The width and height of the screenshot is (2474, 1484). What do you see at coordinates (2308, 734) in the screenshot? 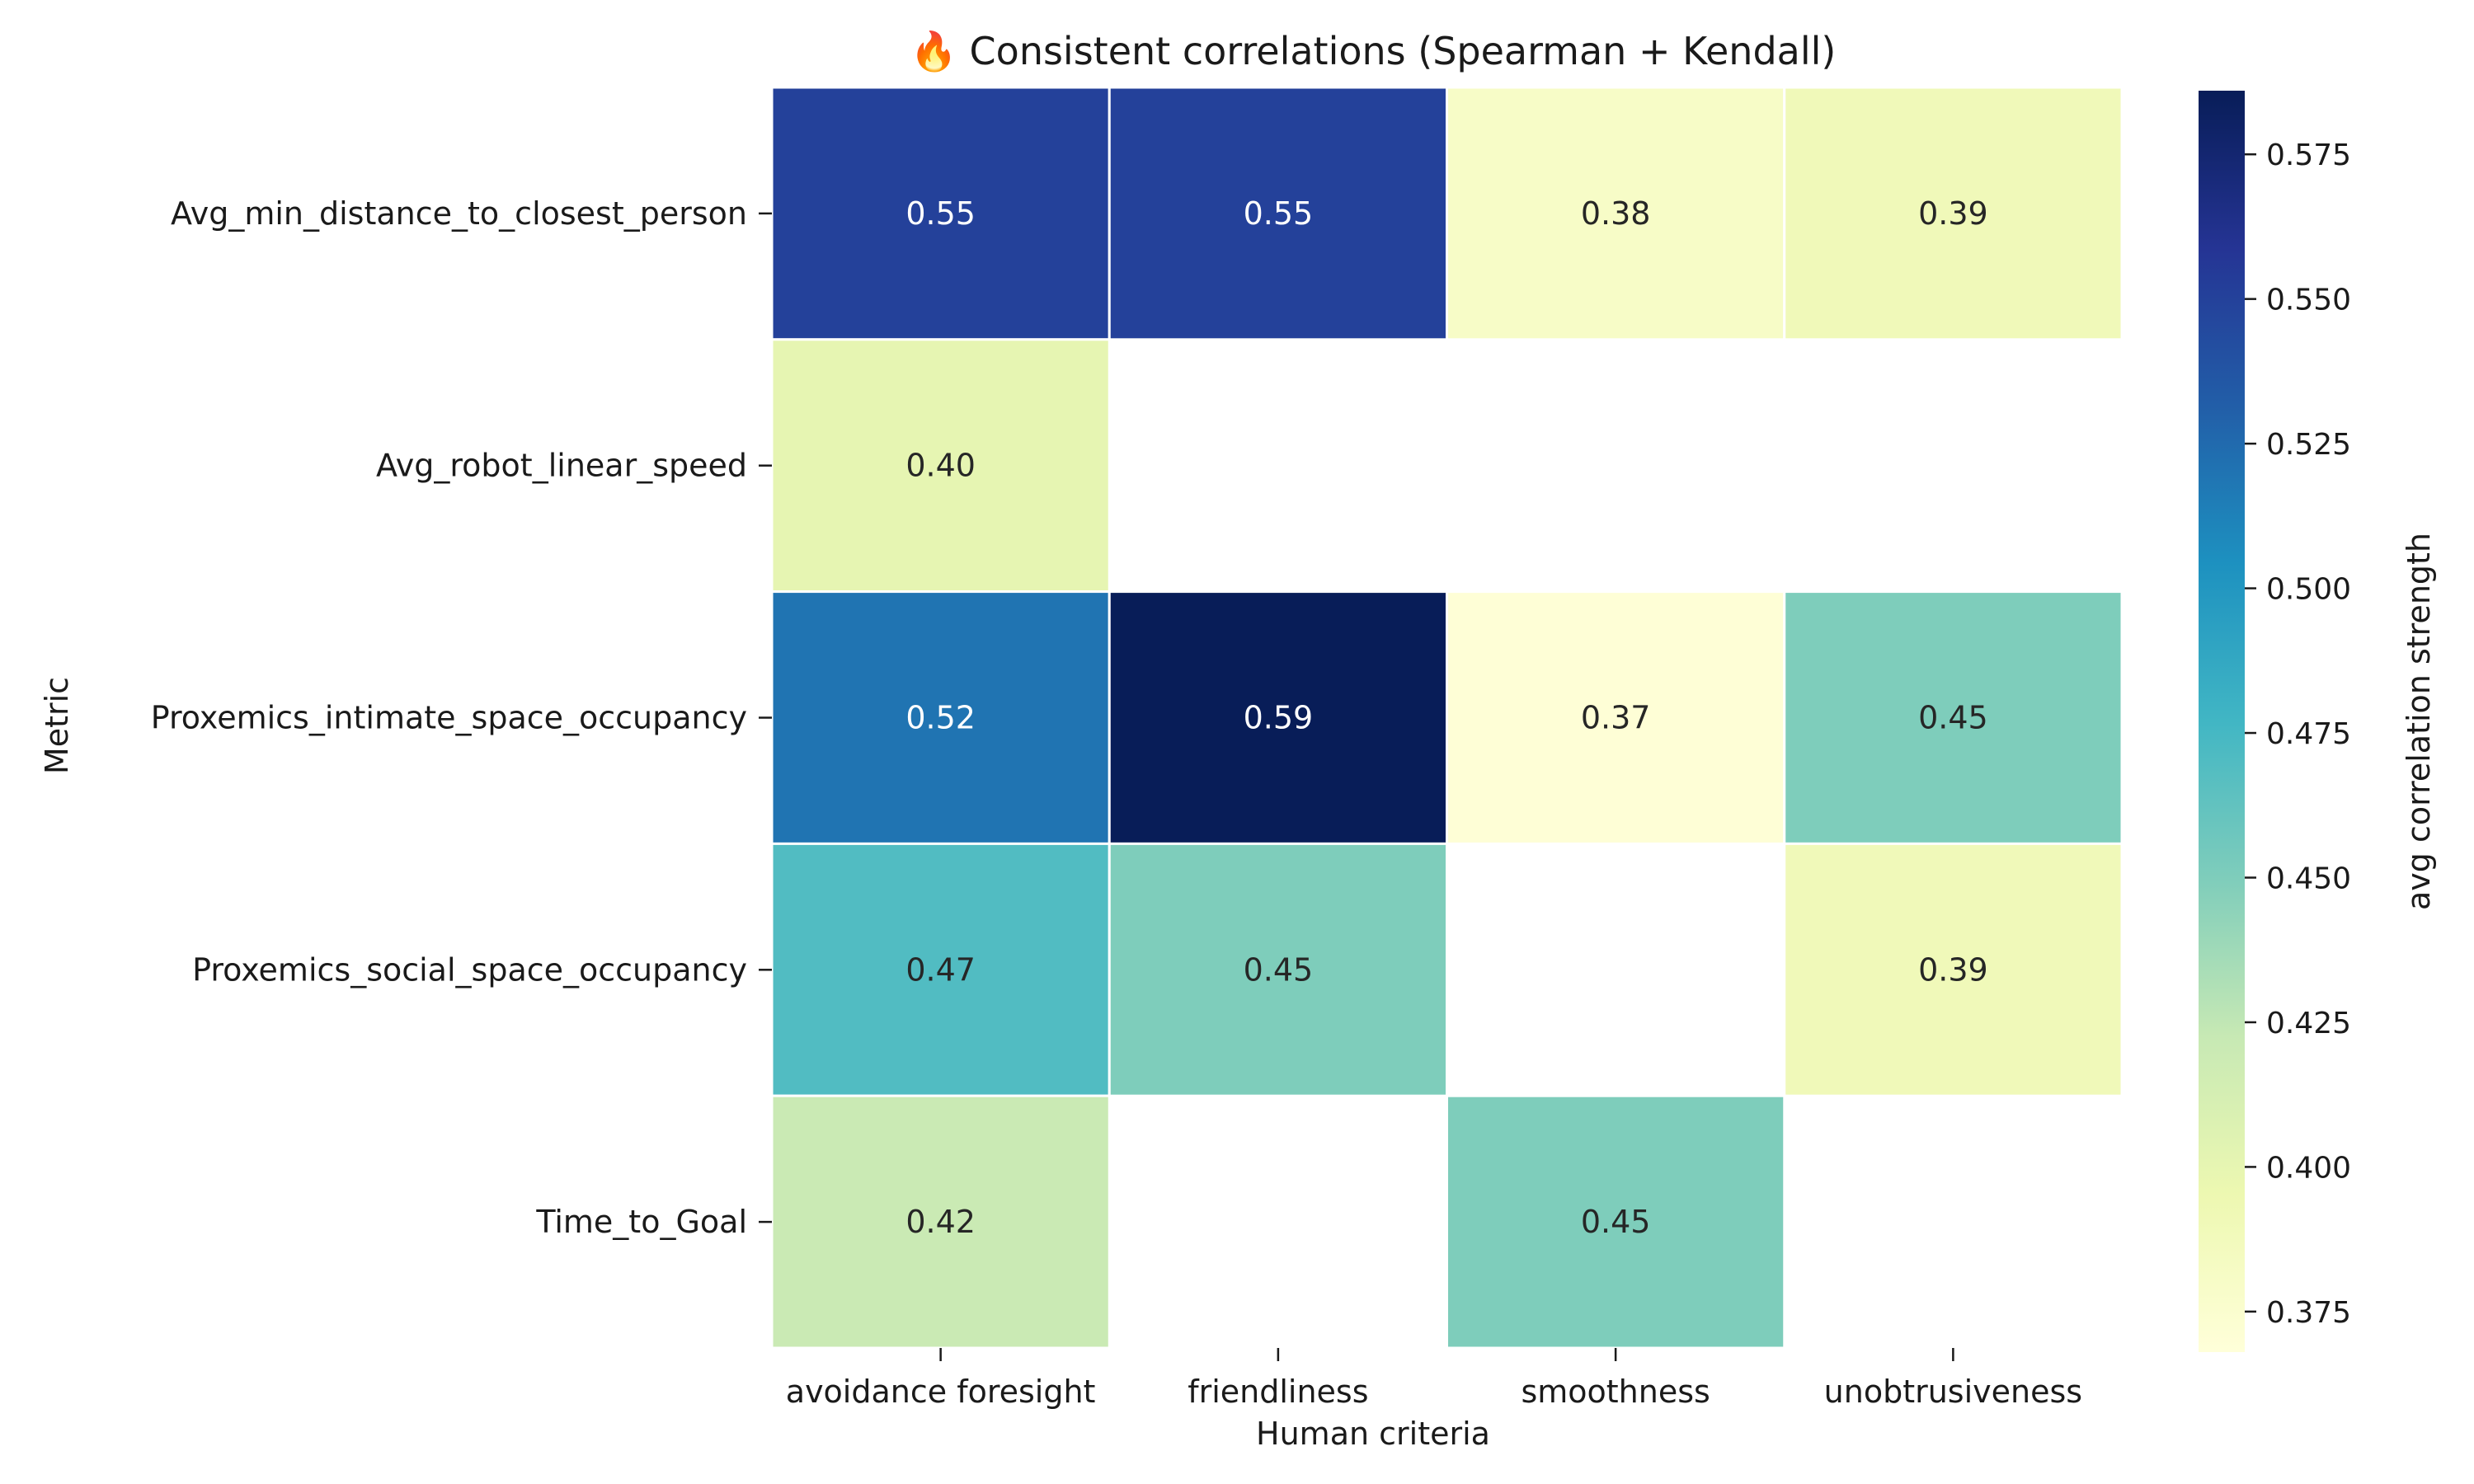
I see `colorbar-tick-label: 0.475` at bounding box center [2308, 734].